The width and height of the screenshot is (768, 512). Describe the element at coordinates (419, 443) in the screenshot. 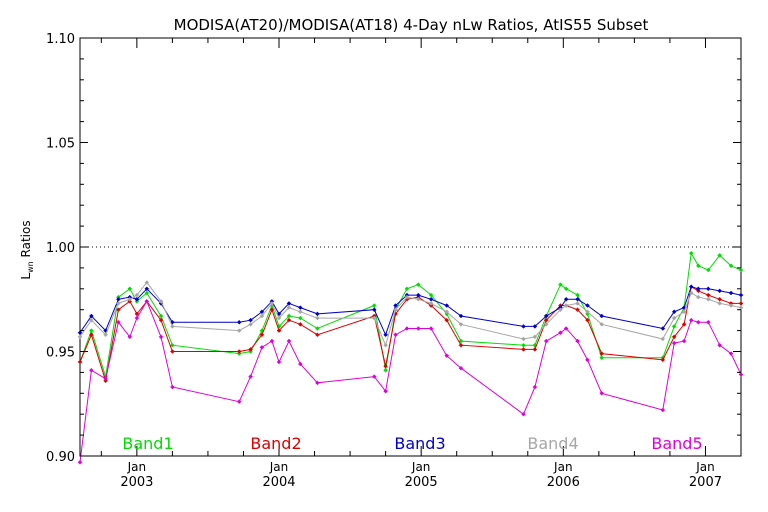

I see `legend-entry-band3: Band3` at that location.